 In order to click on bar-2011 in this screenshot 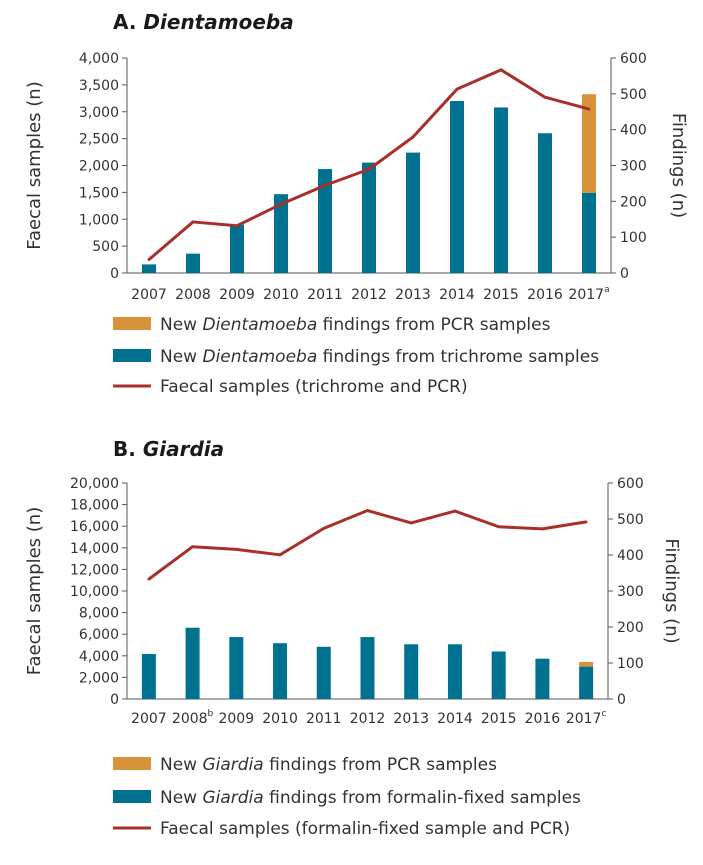, I will do `click(323, 672)`.